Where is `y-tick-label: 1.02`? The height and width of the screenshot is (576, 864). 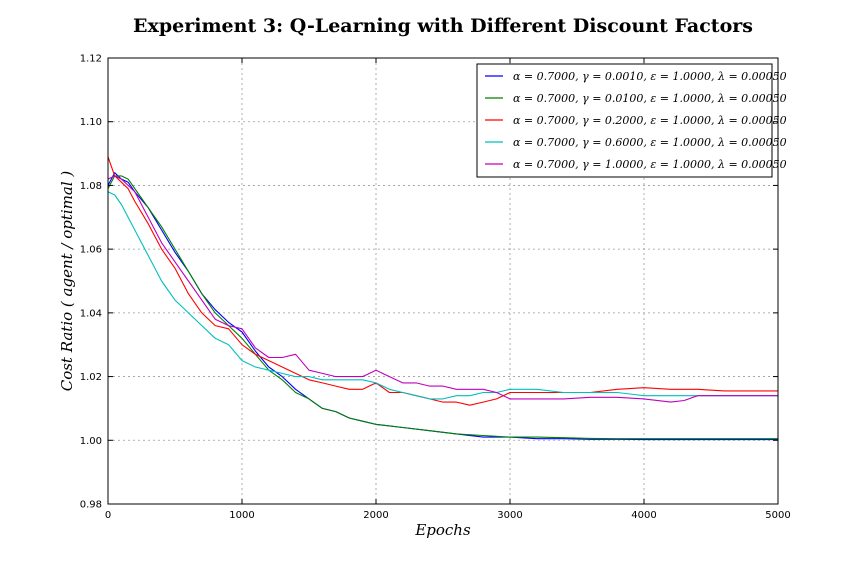
y-tick-label: 1.02 is located at coordinates (91, 377).